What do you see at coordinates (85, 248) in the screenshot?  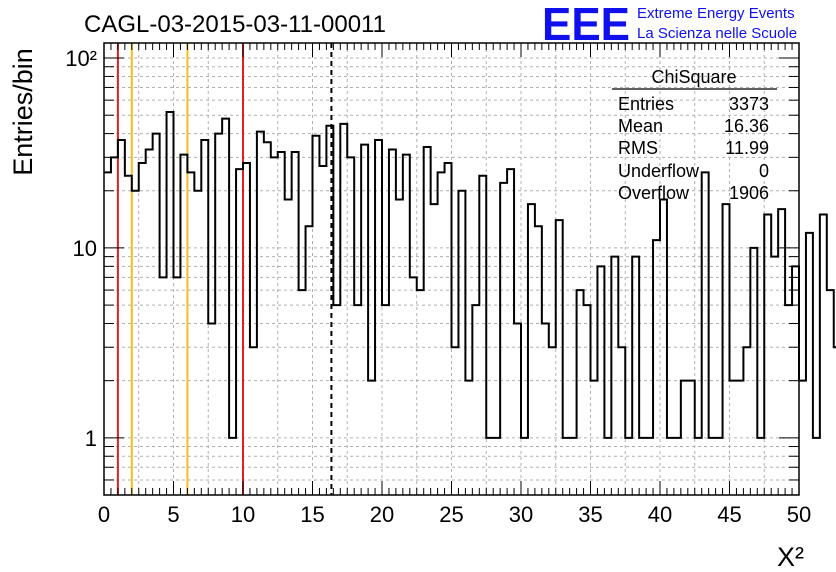 I see `y-tick-label: 10` at bounding box center [85, 248].